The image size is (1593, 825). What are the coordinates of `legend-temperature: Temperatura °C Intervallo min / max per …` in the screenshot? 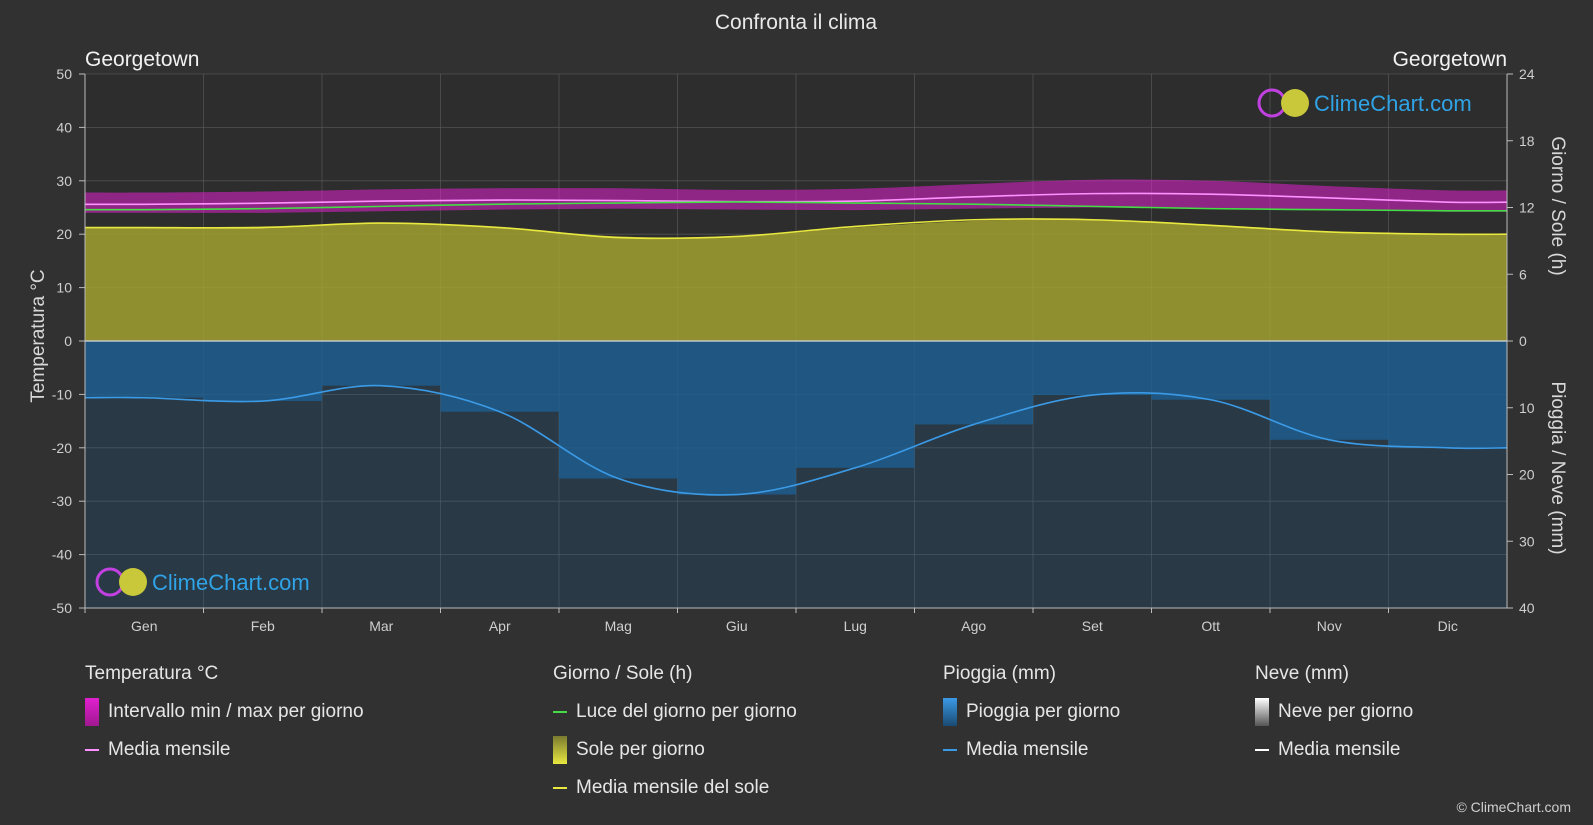 It's located at (224, 719).